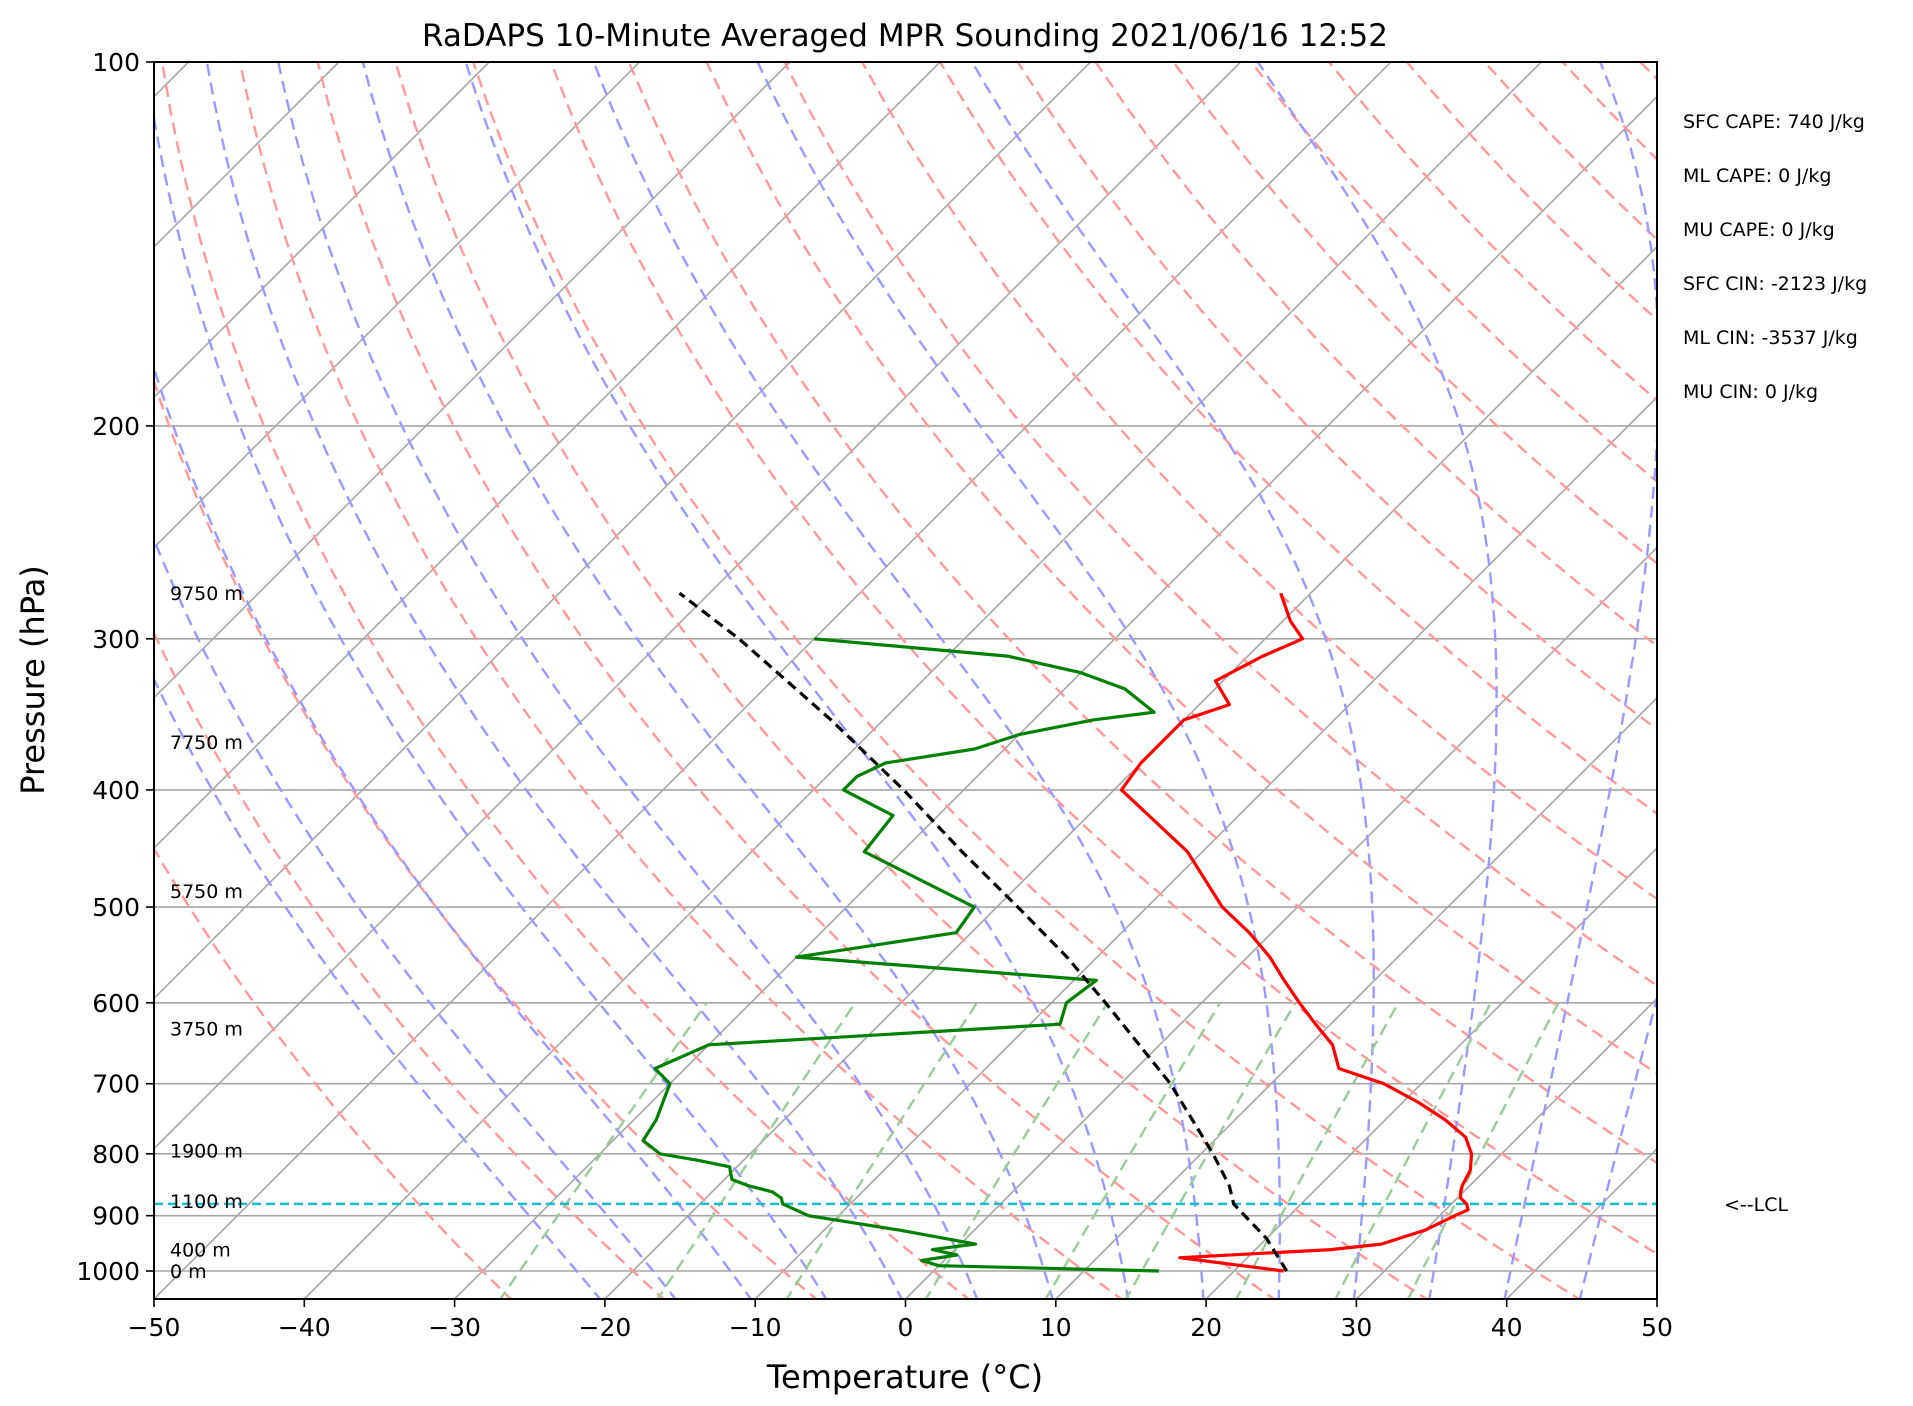 Image resolution: width=1913 pixels, height=1406 pixels. What do you see at coordinates (1775, 284) in the screenshot?
I see `stat-line: SFC CIN: -2123 J/kg` at bounding box center [1775, 284].